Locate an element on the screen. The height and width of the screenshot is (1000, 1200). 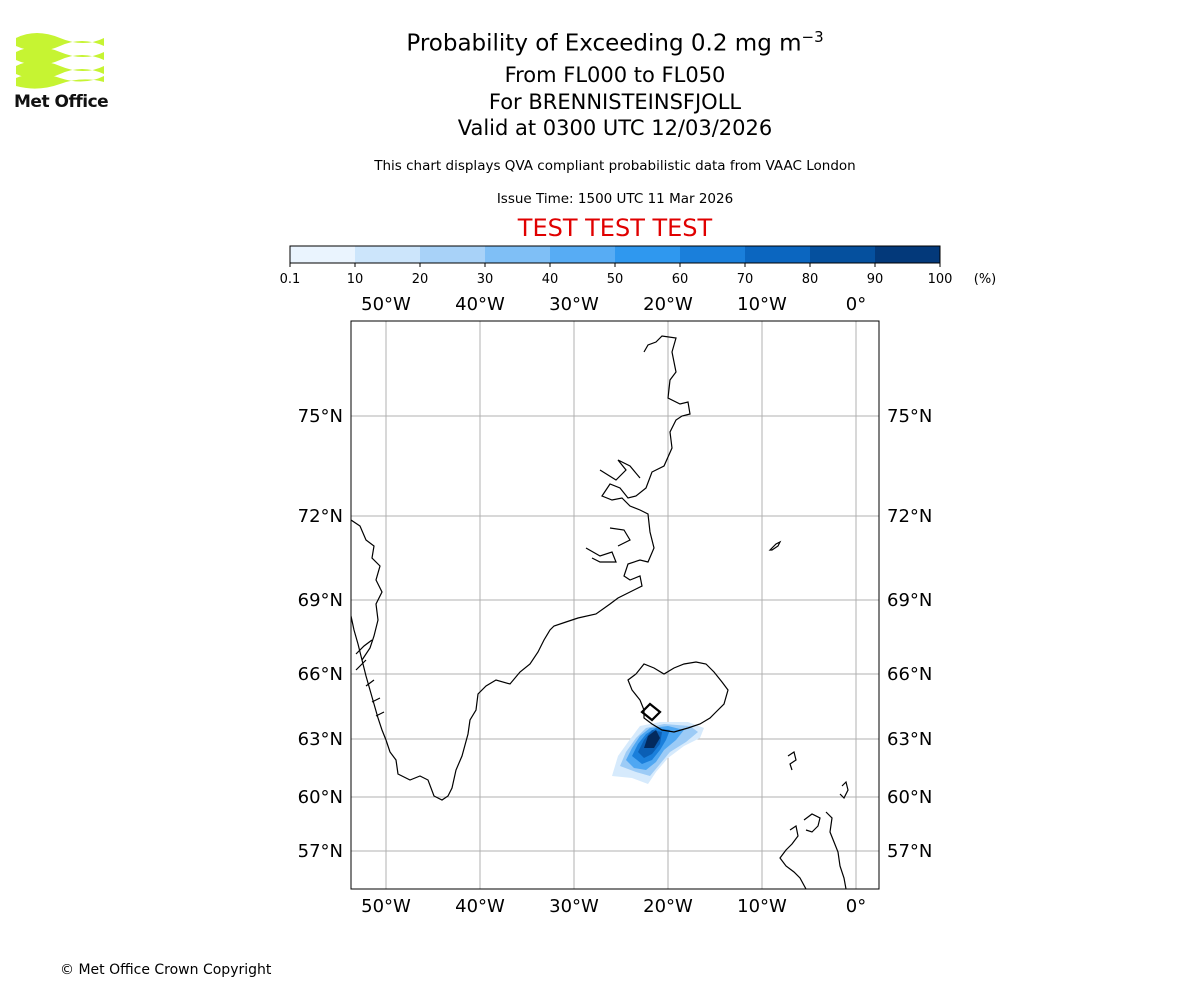
chart-title-text: Probability of Exceeding 0.2 mg m is located at coordinates (604, 43).